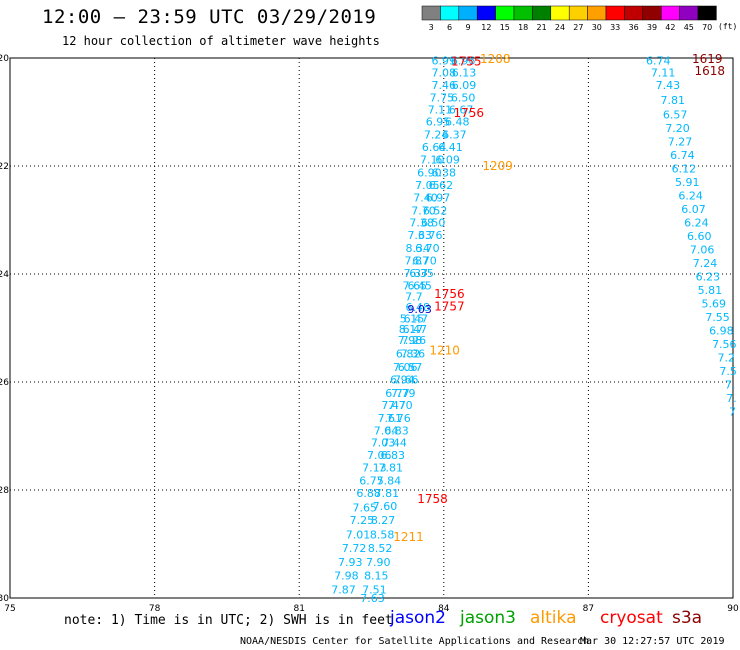  What do you see at coordinates (670, 27) in the screenshot?
I see `colorbar-tick-label: 42` at bounding box center [670, 27].